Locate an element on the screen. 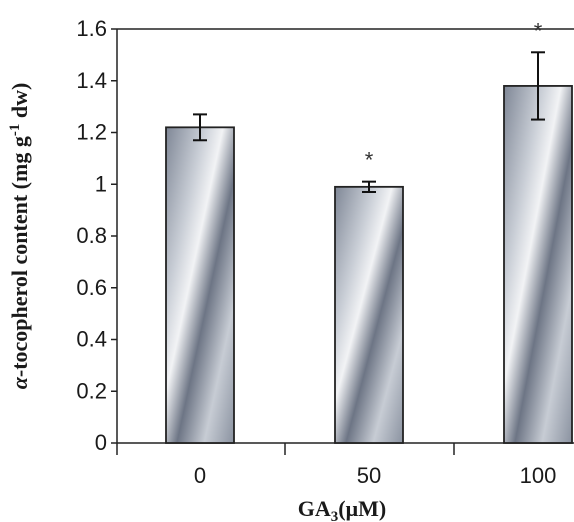  y-tick-label: 0.8 is located at coordinates (91, 235).